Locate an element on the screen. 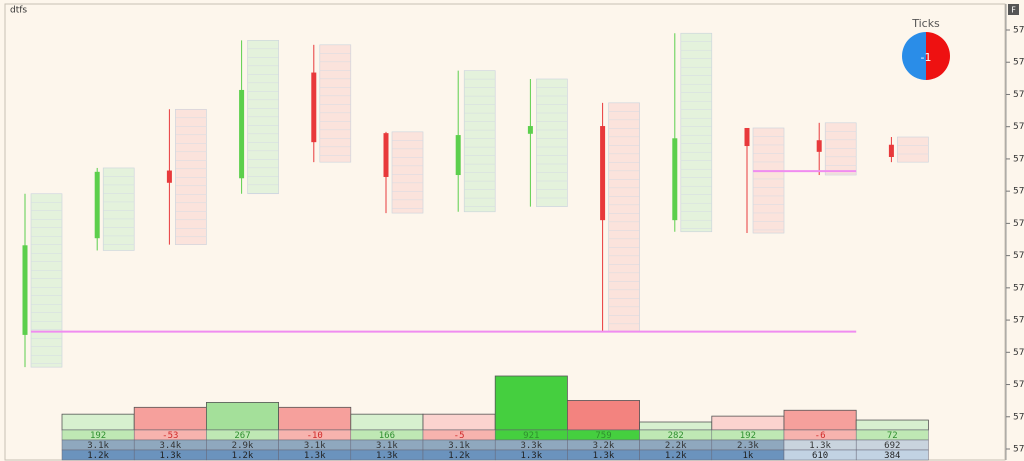 Image resolution: width=1024 pixels, height=461 pixels. y-tick-label: 5740.00 is located at coordinates (1018, 321).